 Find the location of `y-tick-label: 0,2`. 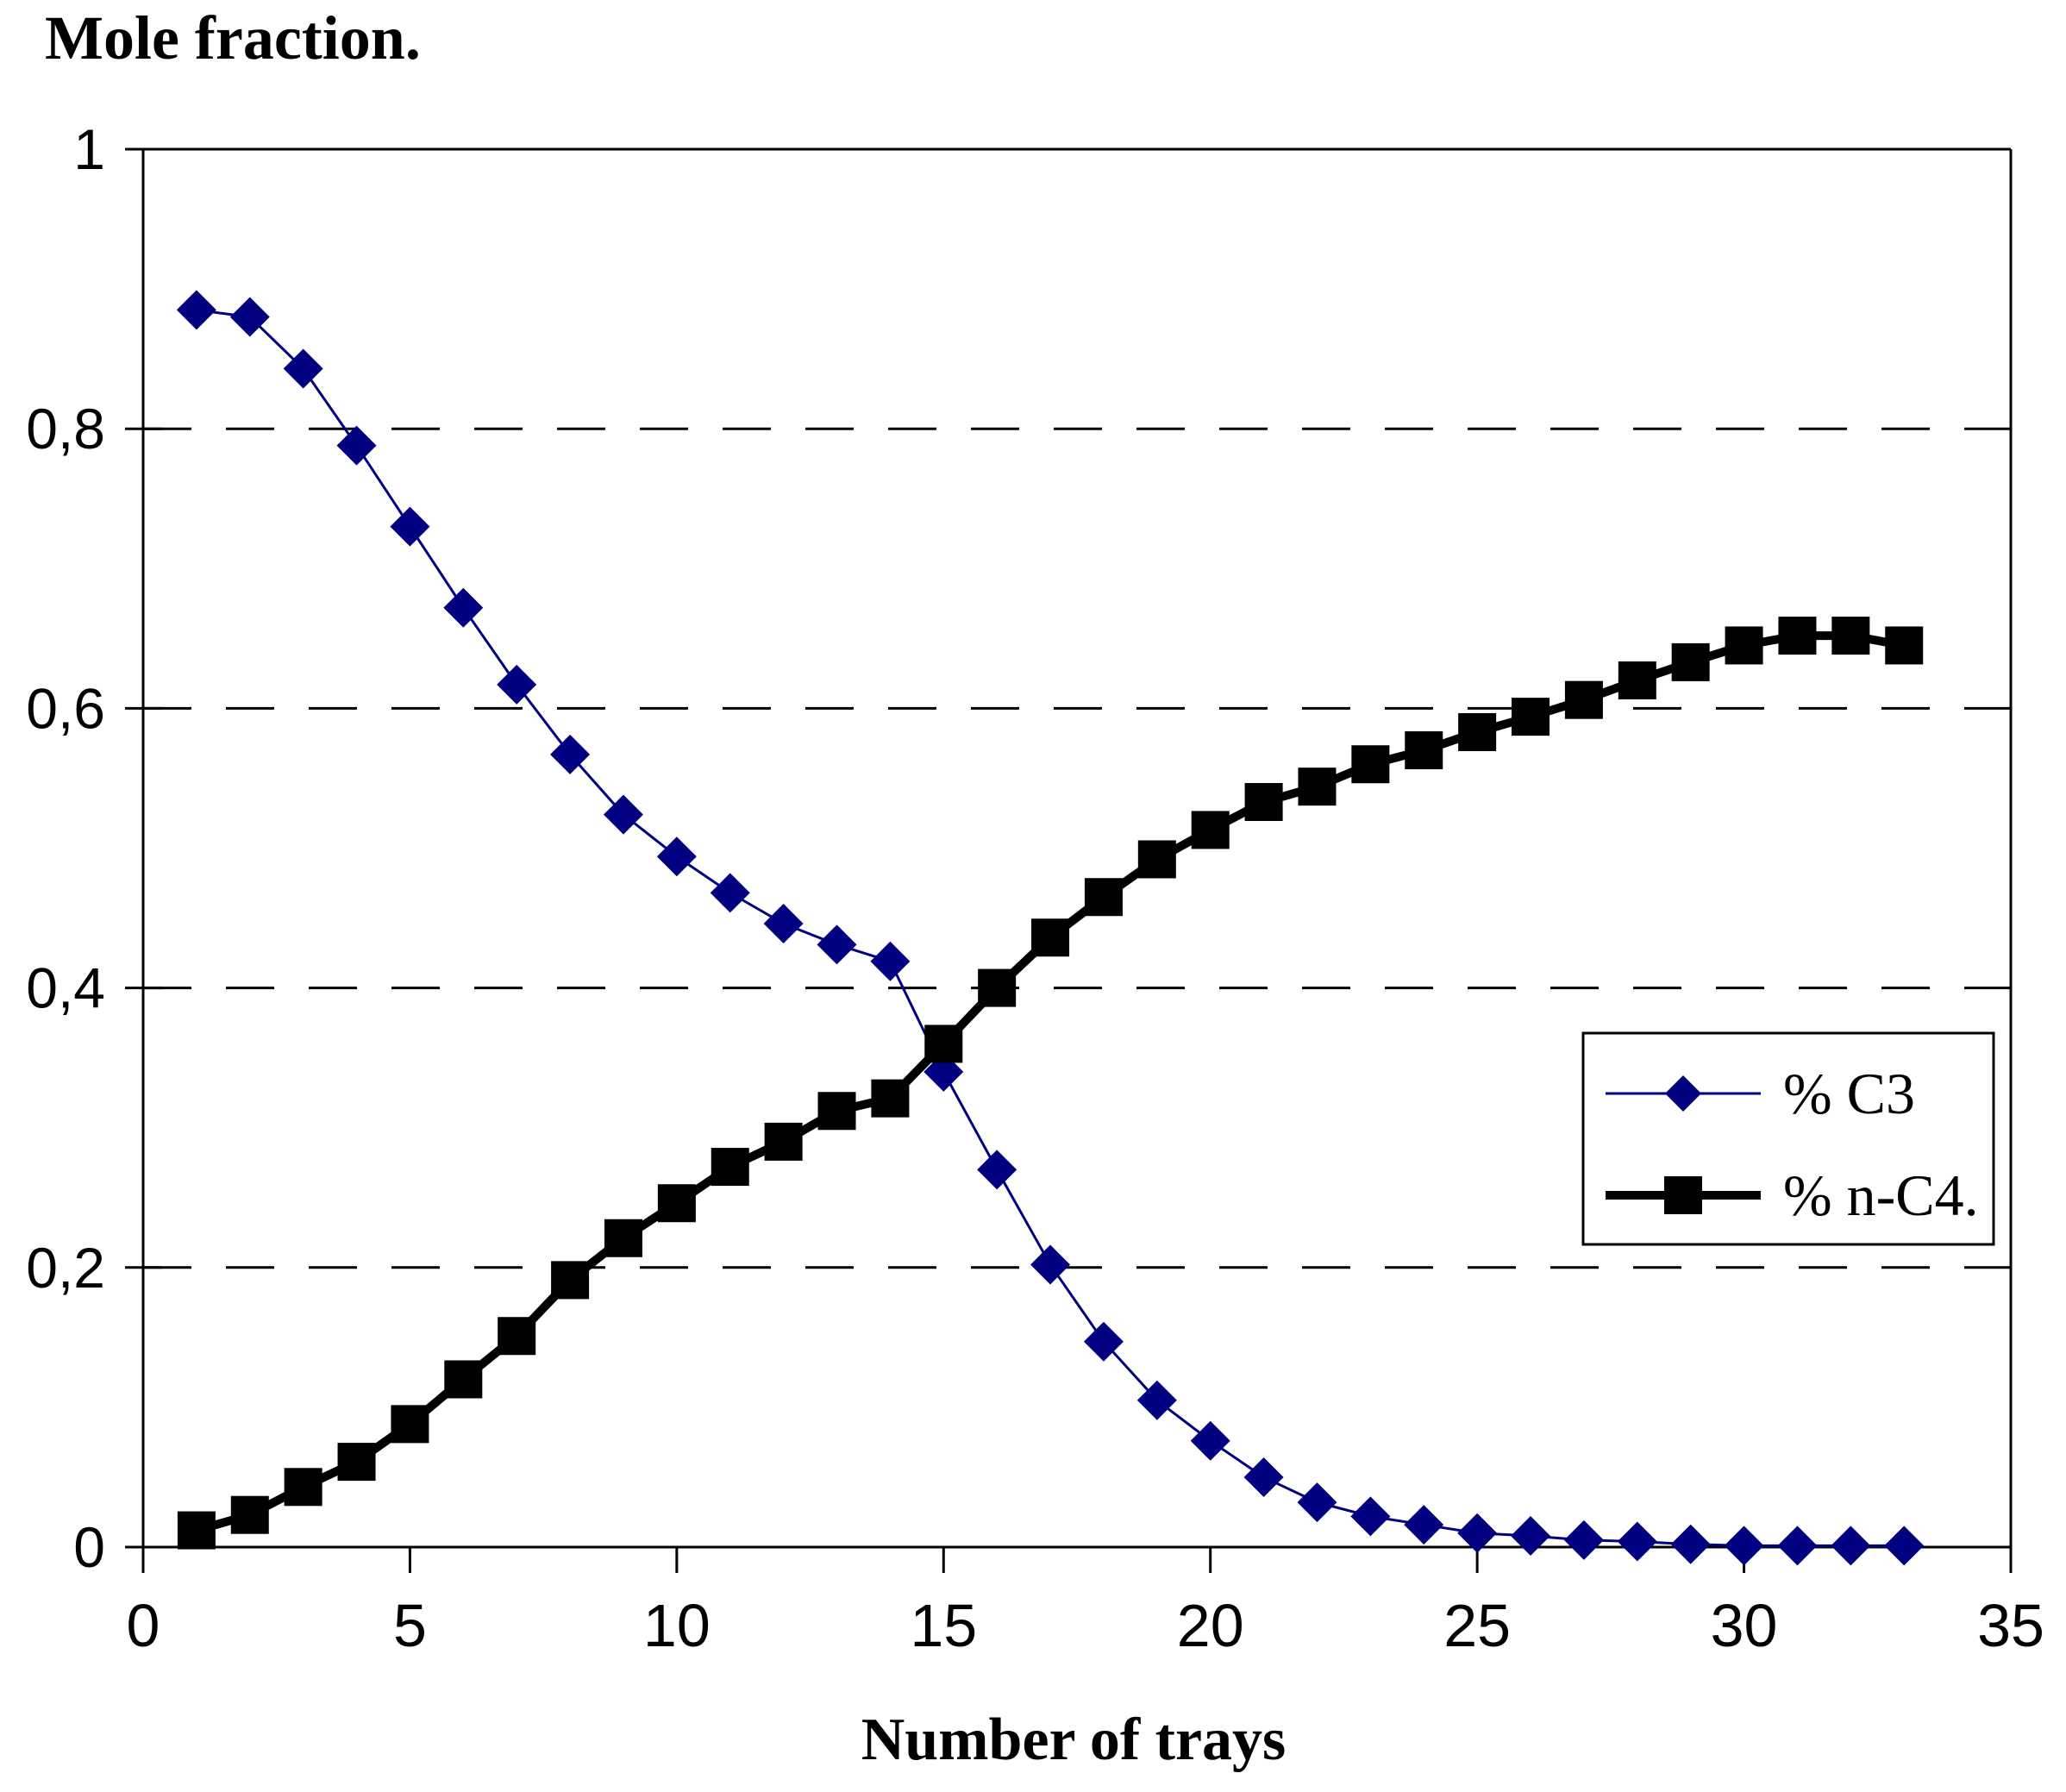

y-tick-label: 0,2 is located at coordinates (65, 1268).